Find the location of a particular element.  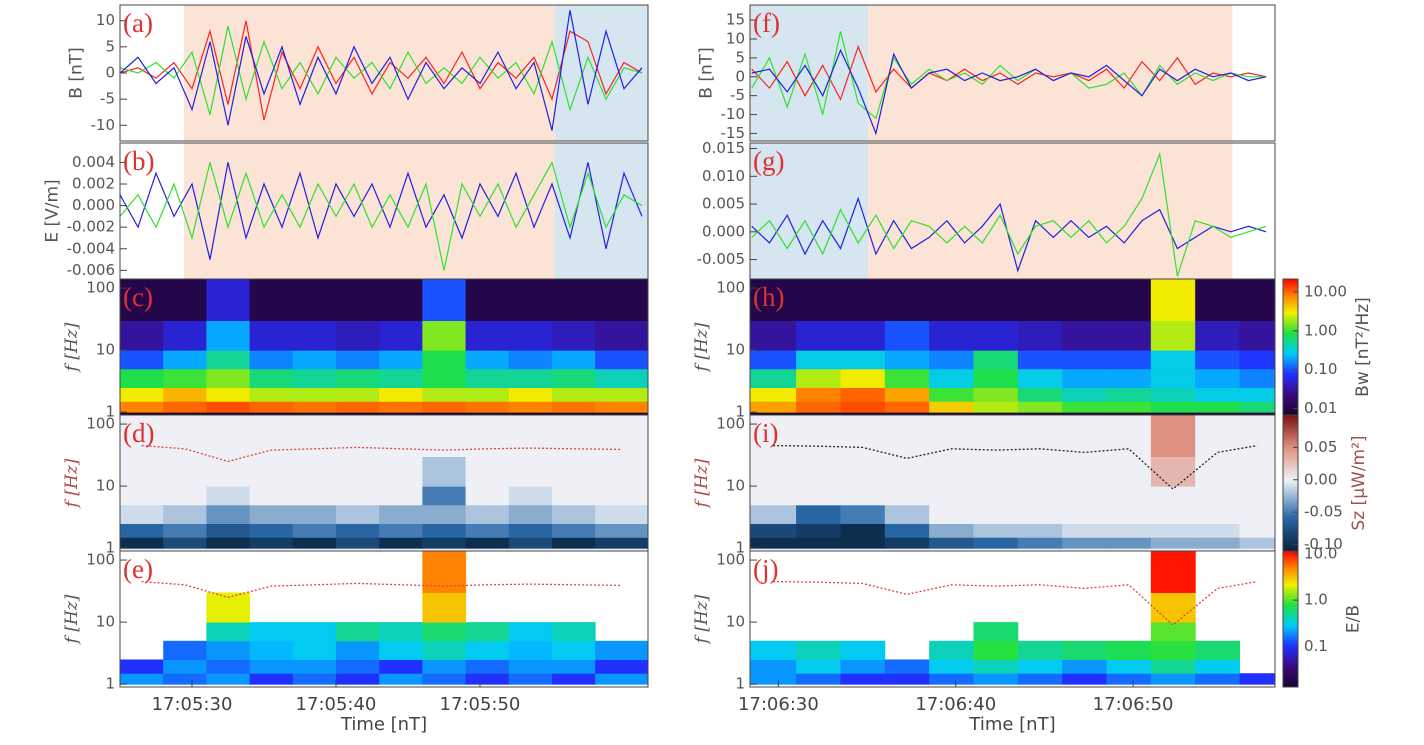

x-tick-label: 17:05:40 is located at coordinates (336, 704).